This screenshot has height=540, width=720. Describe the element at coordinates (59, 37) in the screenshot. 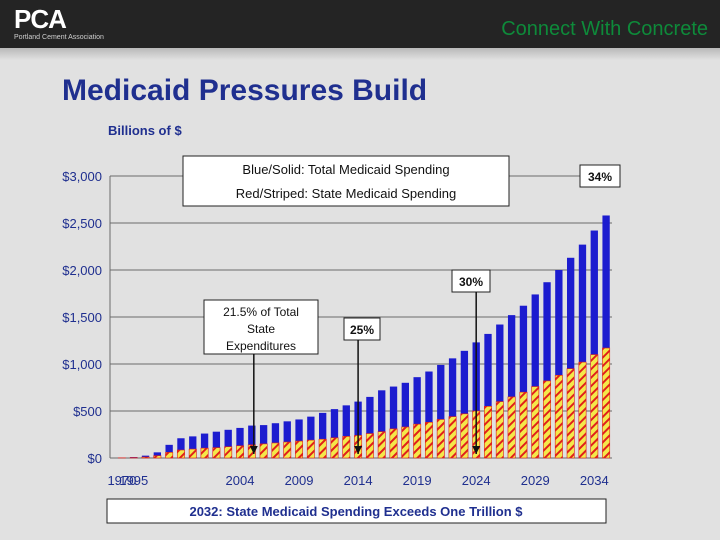

I see `logo-subtext: Portland Cement Association` at that location.